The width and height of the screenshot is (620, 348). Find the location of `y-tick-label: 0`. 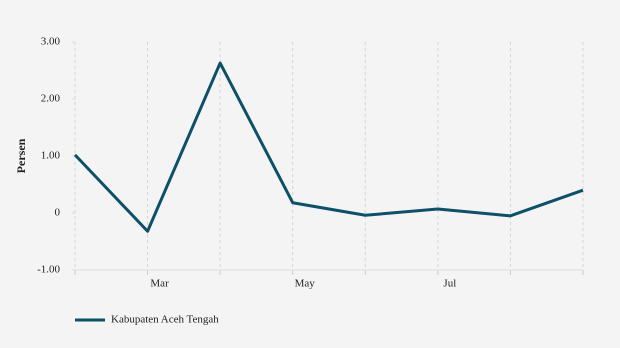

y-tick-label: 0 is located at coordinates (58, 213).